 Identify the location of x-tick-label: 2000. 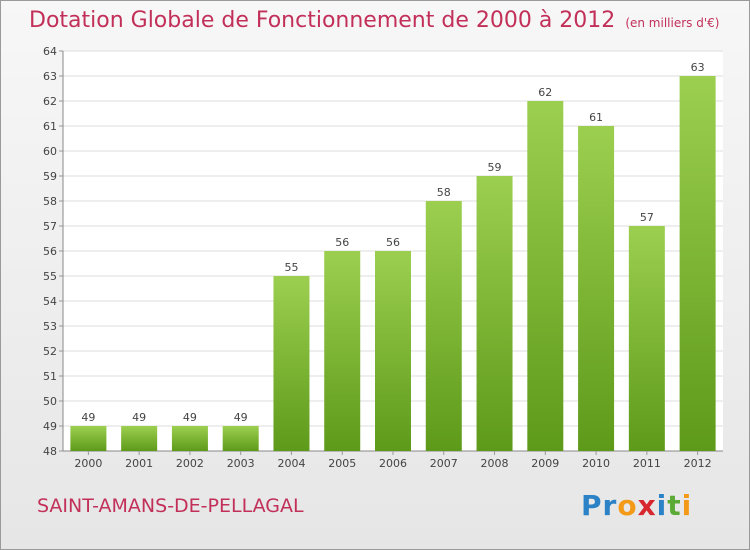
(88, 463).